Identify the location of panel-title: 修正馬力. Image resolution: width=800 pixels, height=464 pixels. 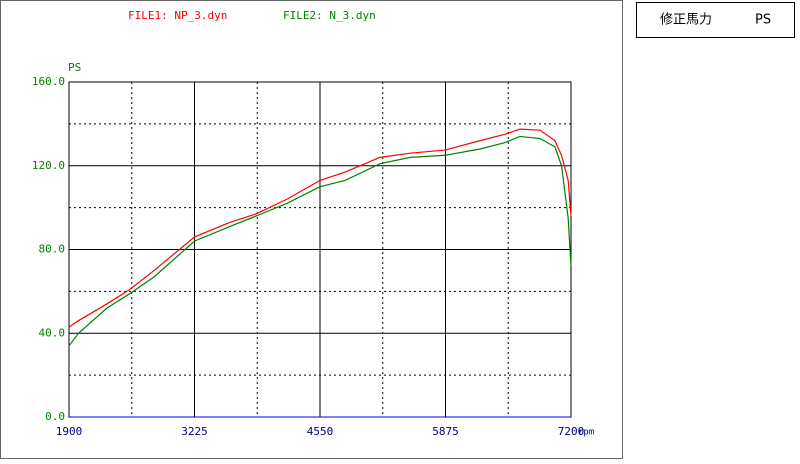
(686, 20).